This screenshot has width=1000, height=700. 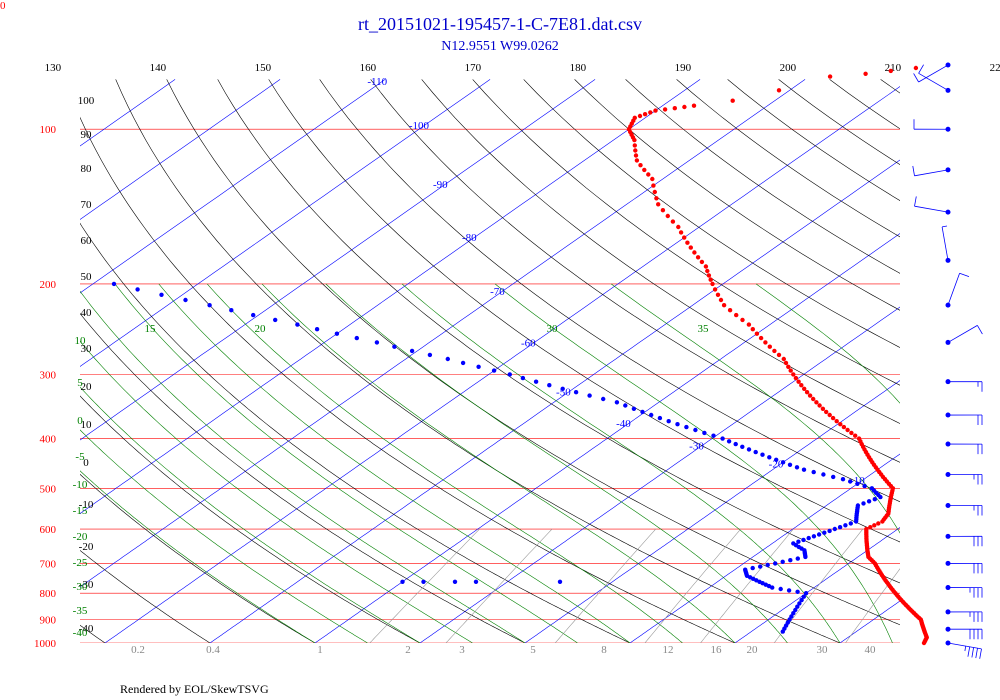 What do you see at coordinates (776, 464) in the screenshot?
I see `isotherm-label: -20` at bounding box center [776, 464].